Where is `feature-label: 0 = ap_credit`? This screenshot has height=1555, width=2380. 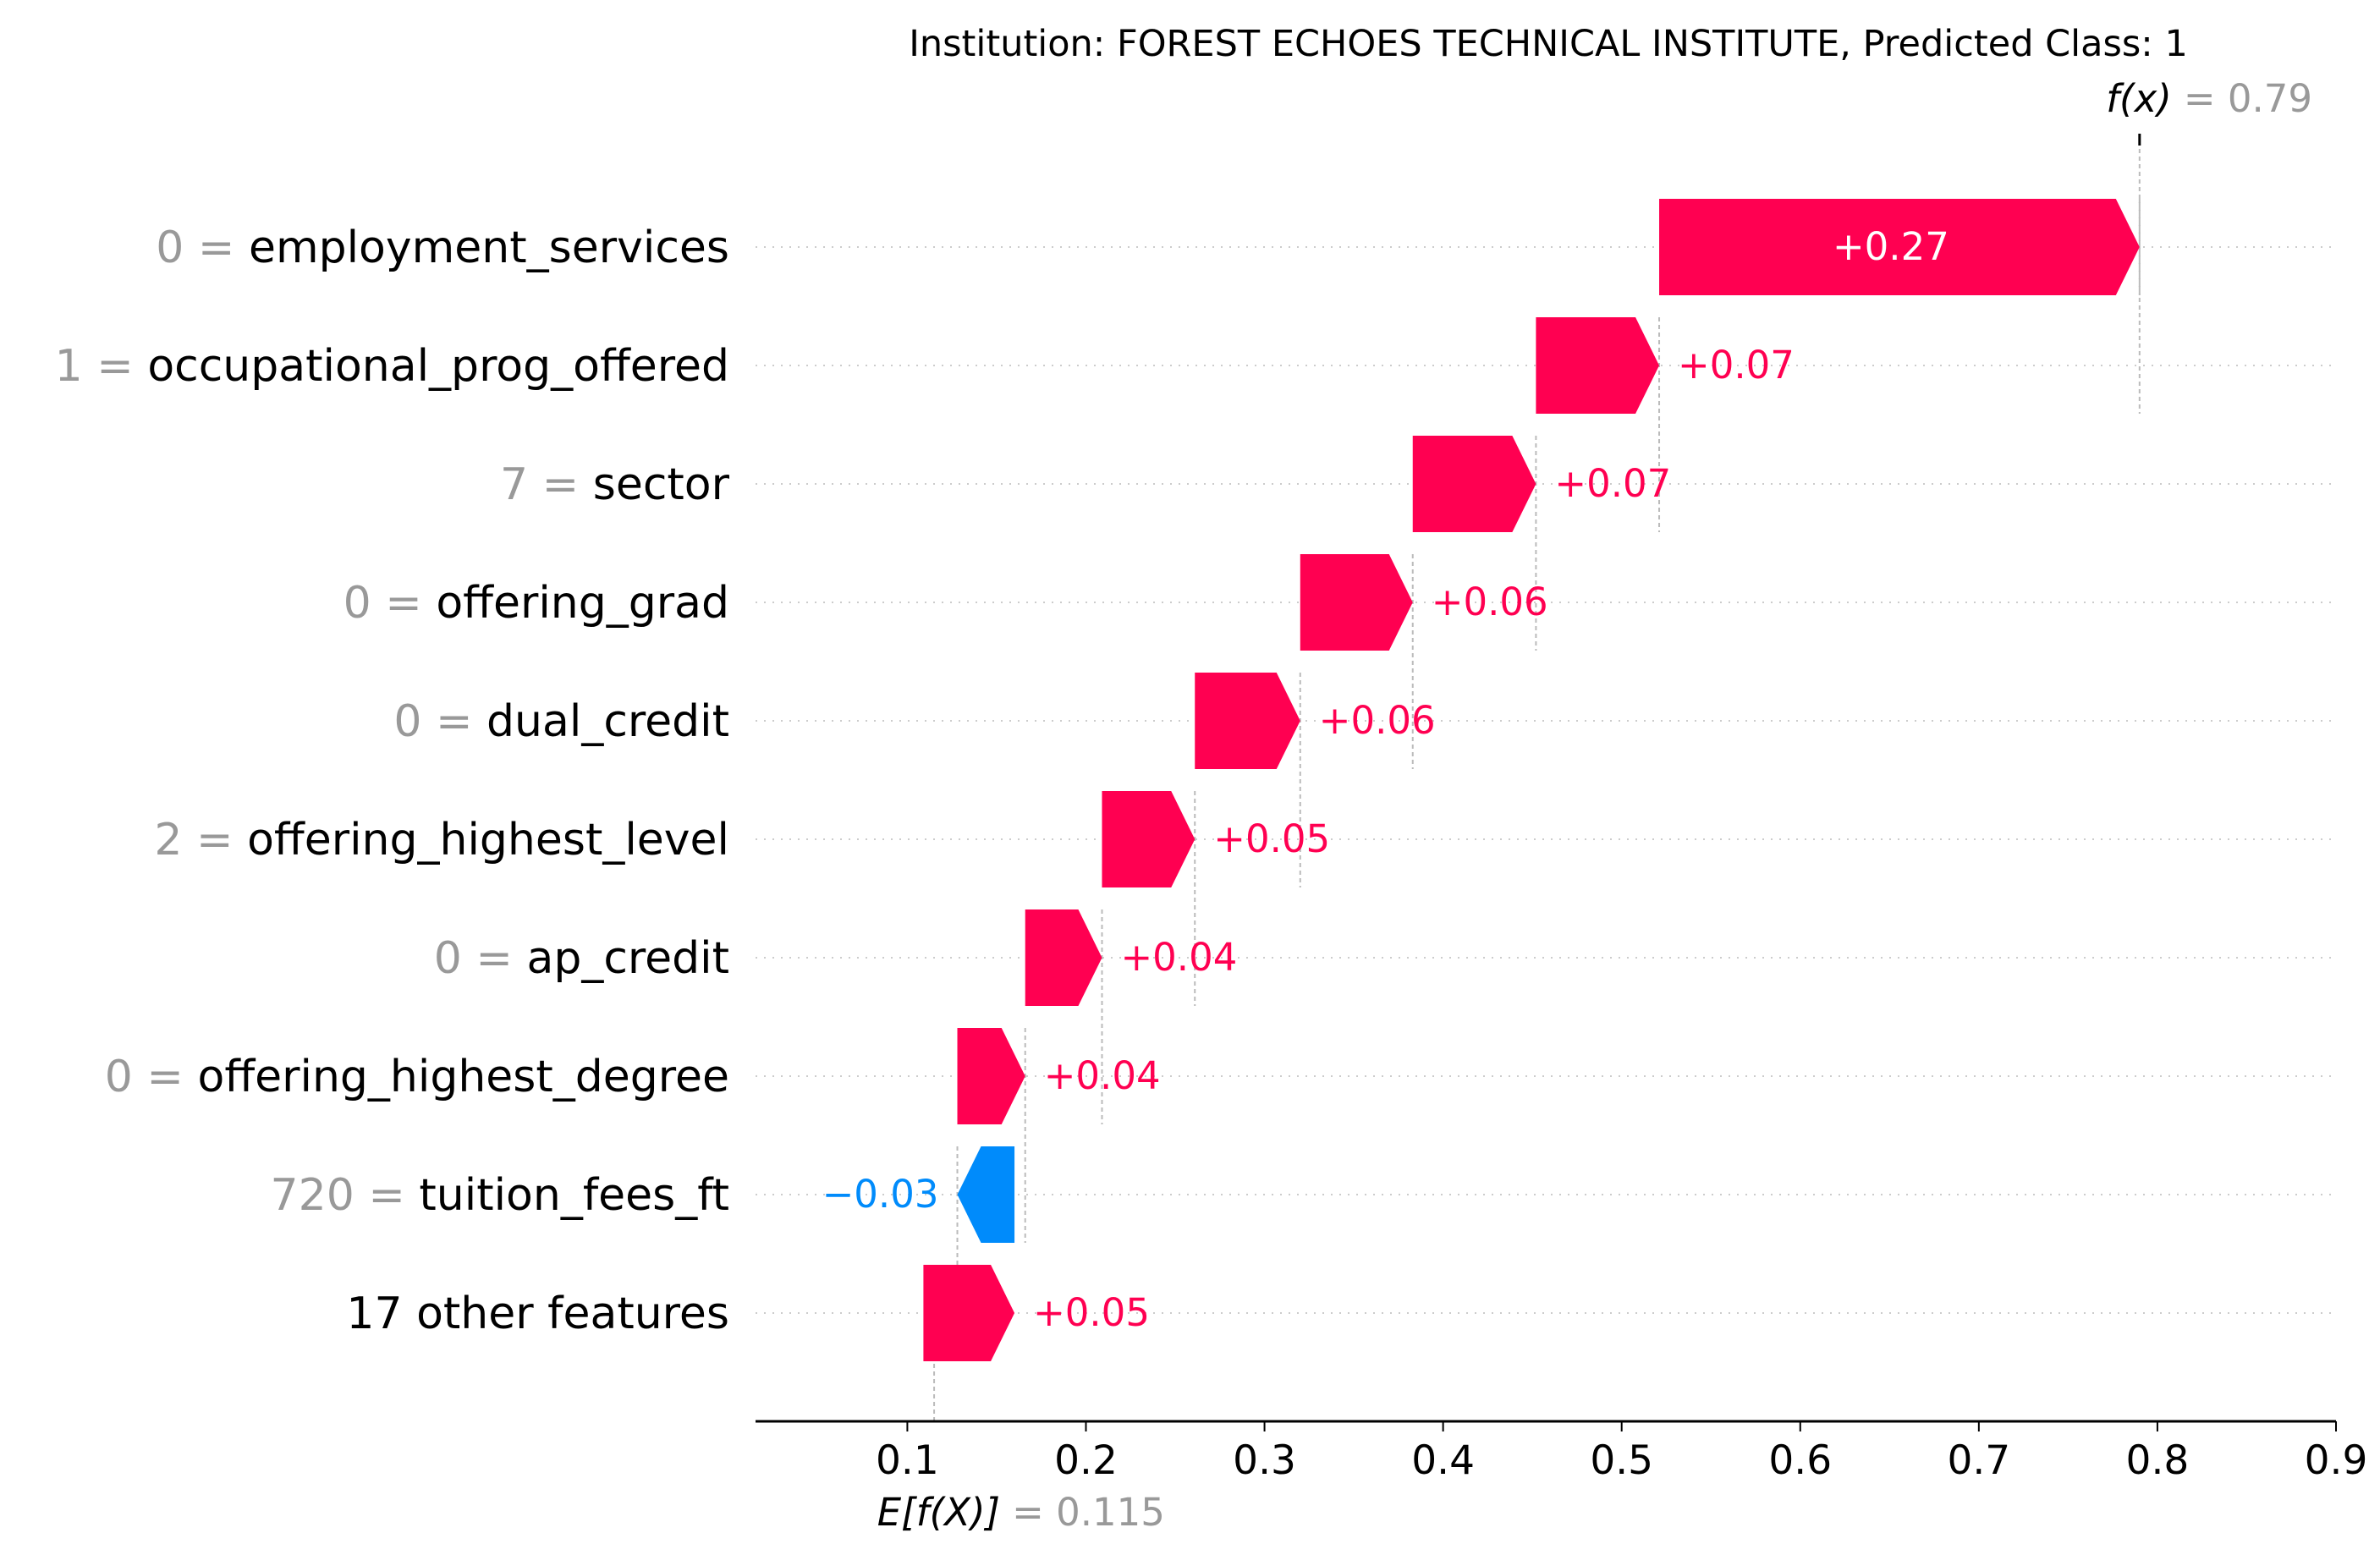
feature-label: 0 = ap_credit is located at coordinates (581, 959).